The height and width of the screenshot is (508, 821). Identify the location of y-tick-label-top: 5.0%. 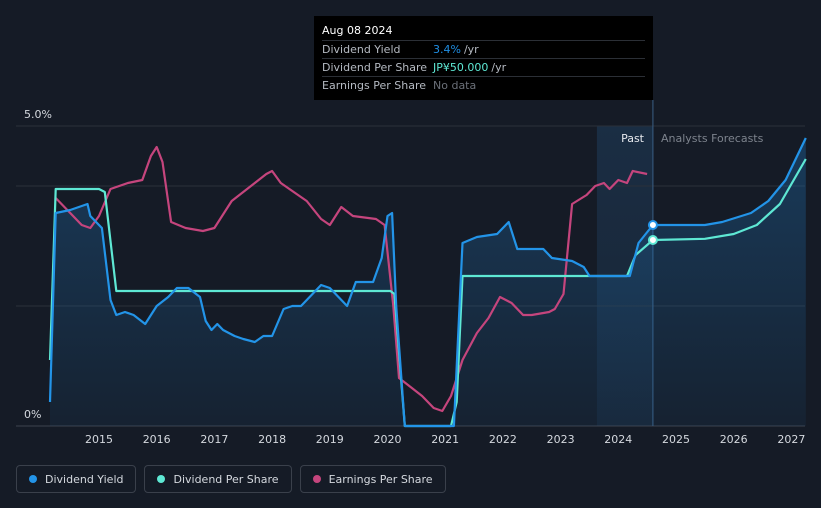
(38, 114).